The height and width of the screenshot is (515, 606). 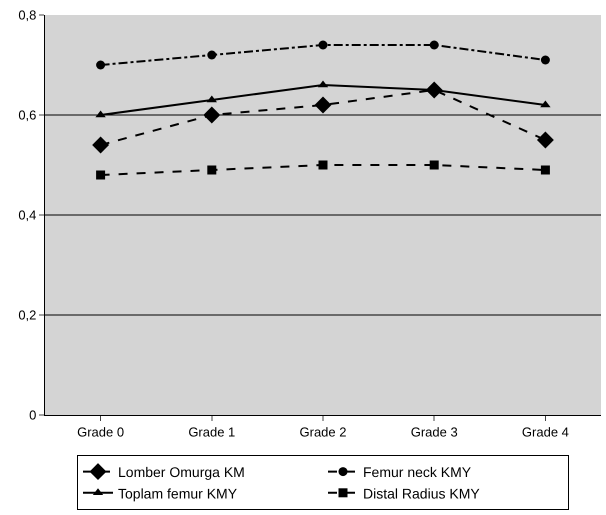 What do you see at coordinates (100, 432) in the screenshot?
I see `x-tick-label: Grade 0` at bounding box center [100, 432].